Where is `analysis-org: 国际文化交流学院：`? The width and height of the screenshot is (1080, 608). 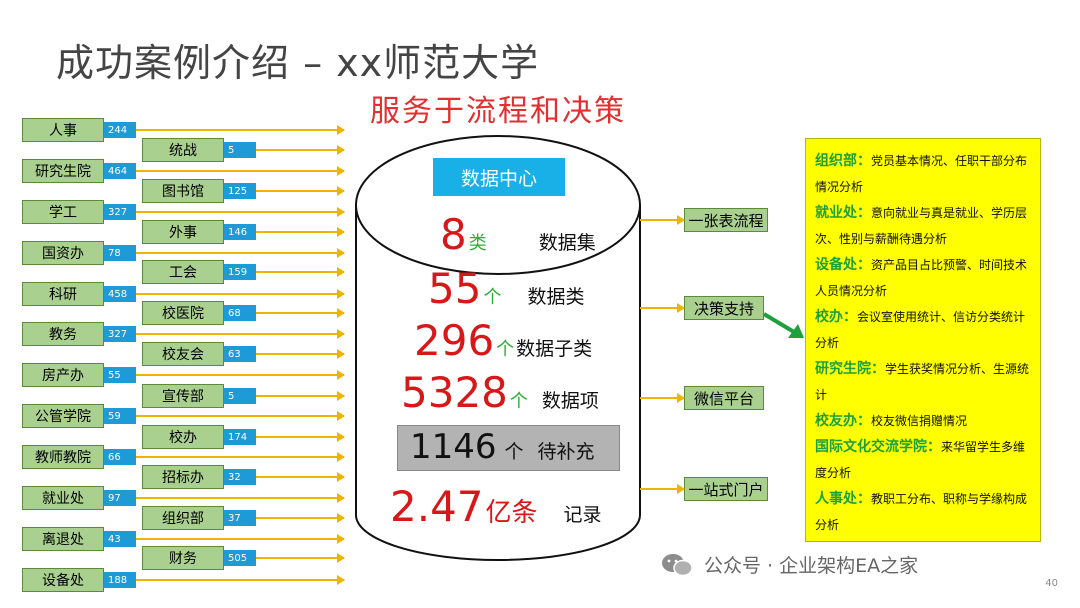
analysis-org: 国际文化交流学院： is located at coordinates (878, 447).